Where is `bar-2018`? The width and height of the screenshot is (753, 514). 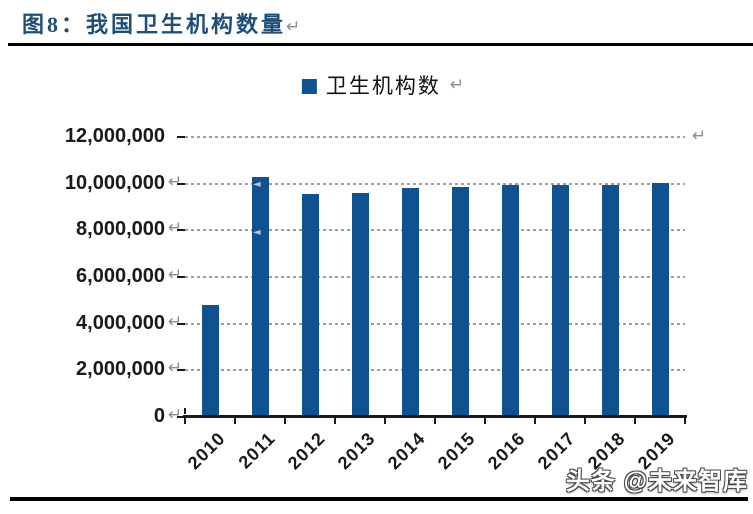
bar-2018 is located at coordinates (610, 300).